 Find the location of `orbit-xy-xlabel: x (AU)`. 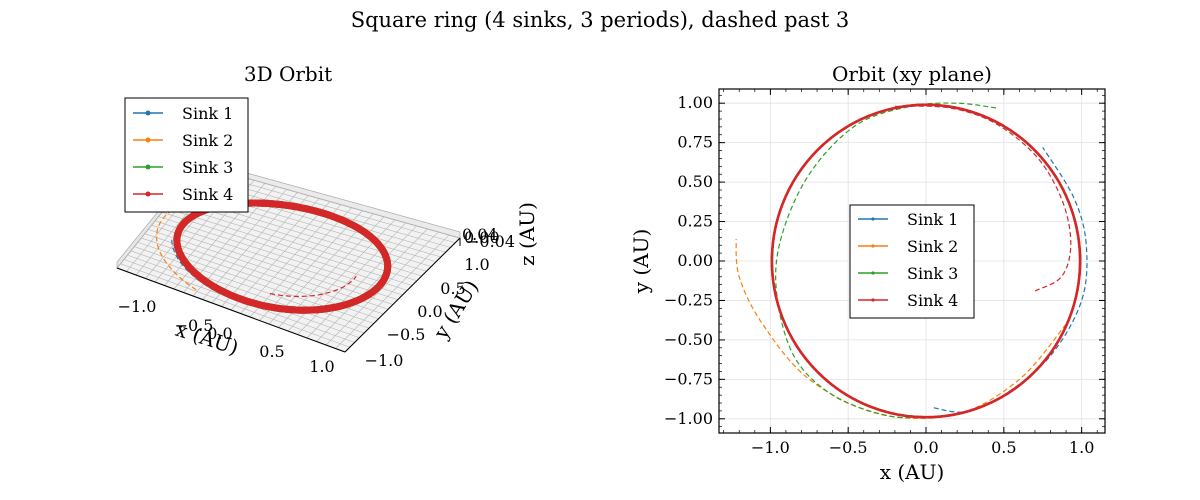

orbit-xy-xlabel: x (AU) is located at coordinates (912, 472).